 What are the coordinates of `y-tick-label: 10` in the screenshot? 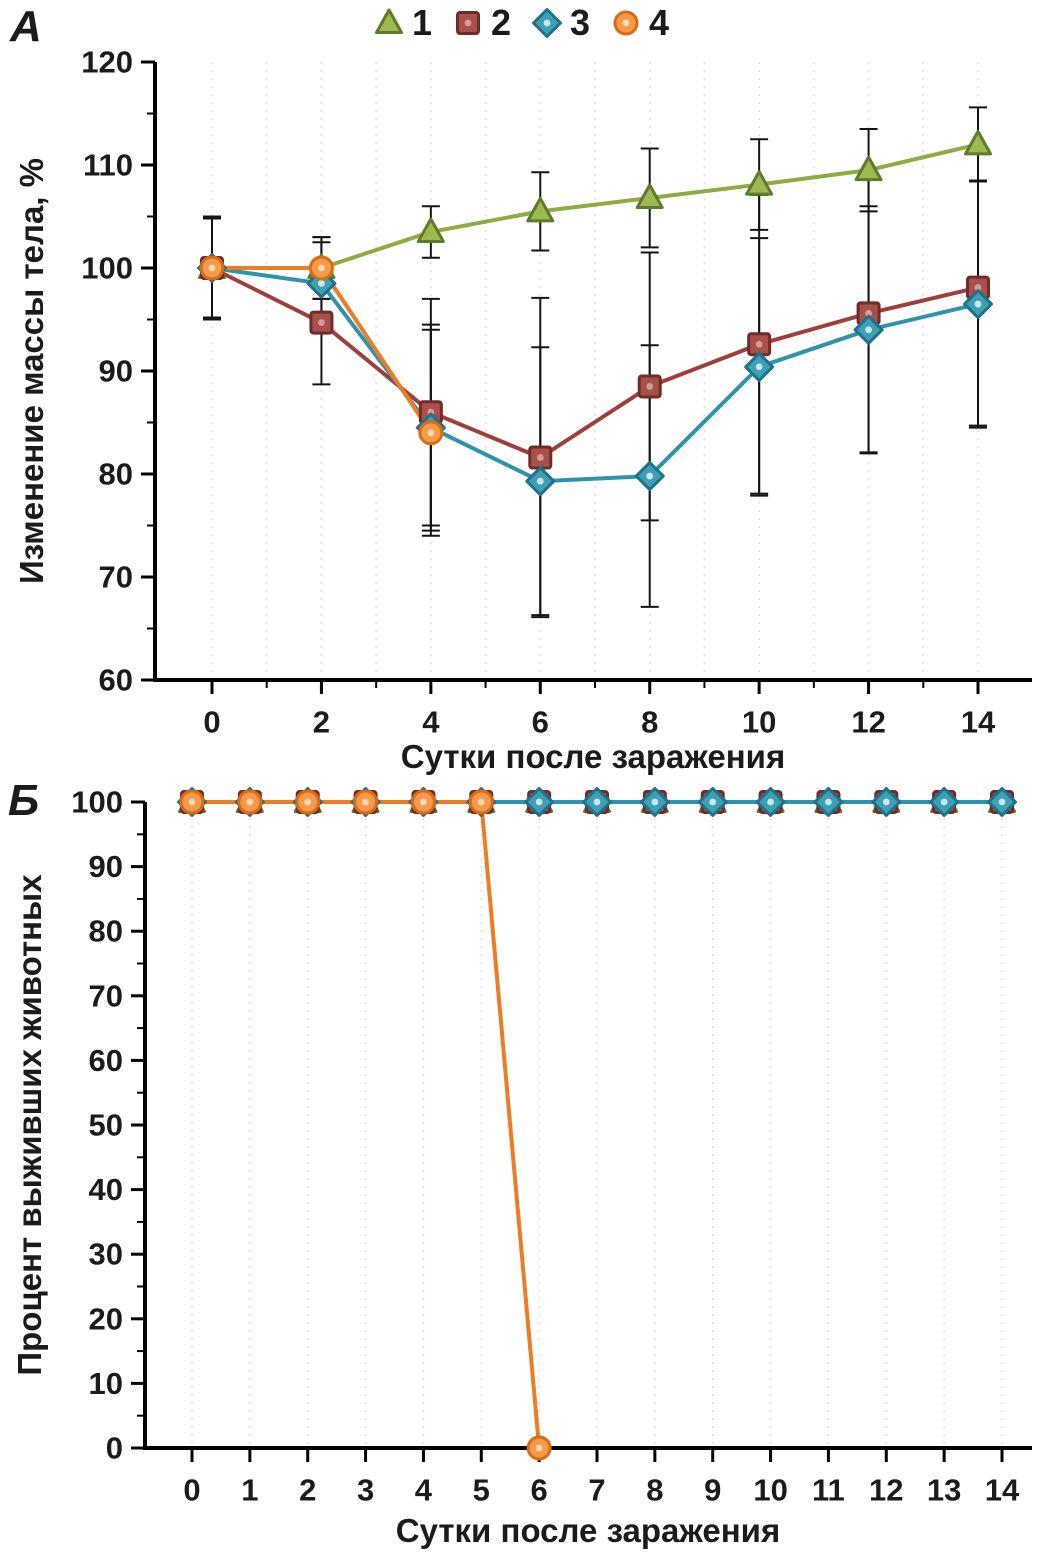 It's located at (106, 1383).